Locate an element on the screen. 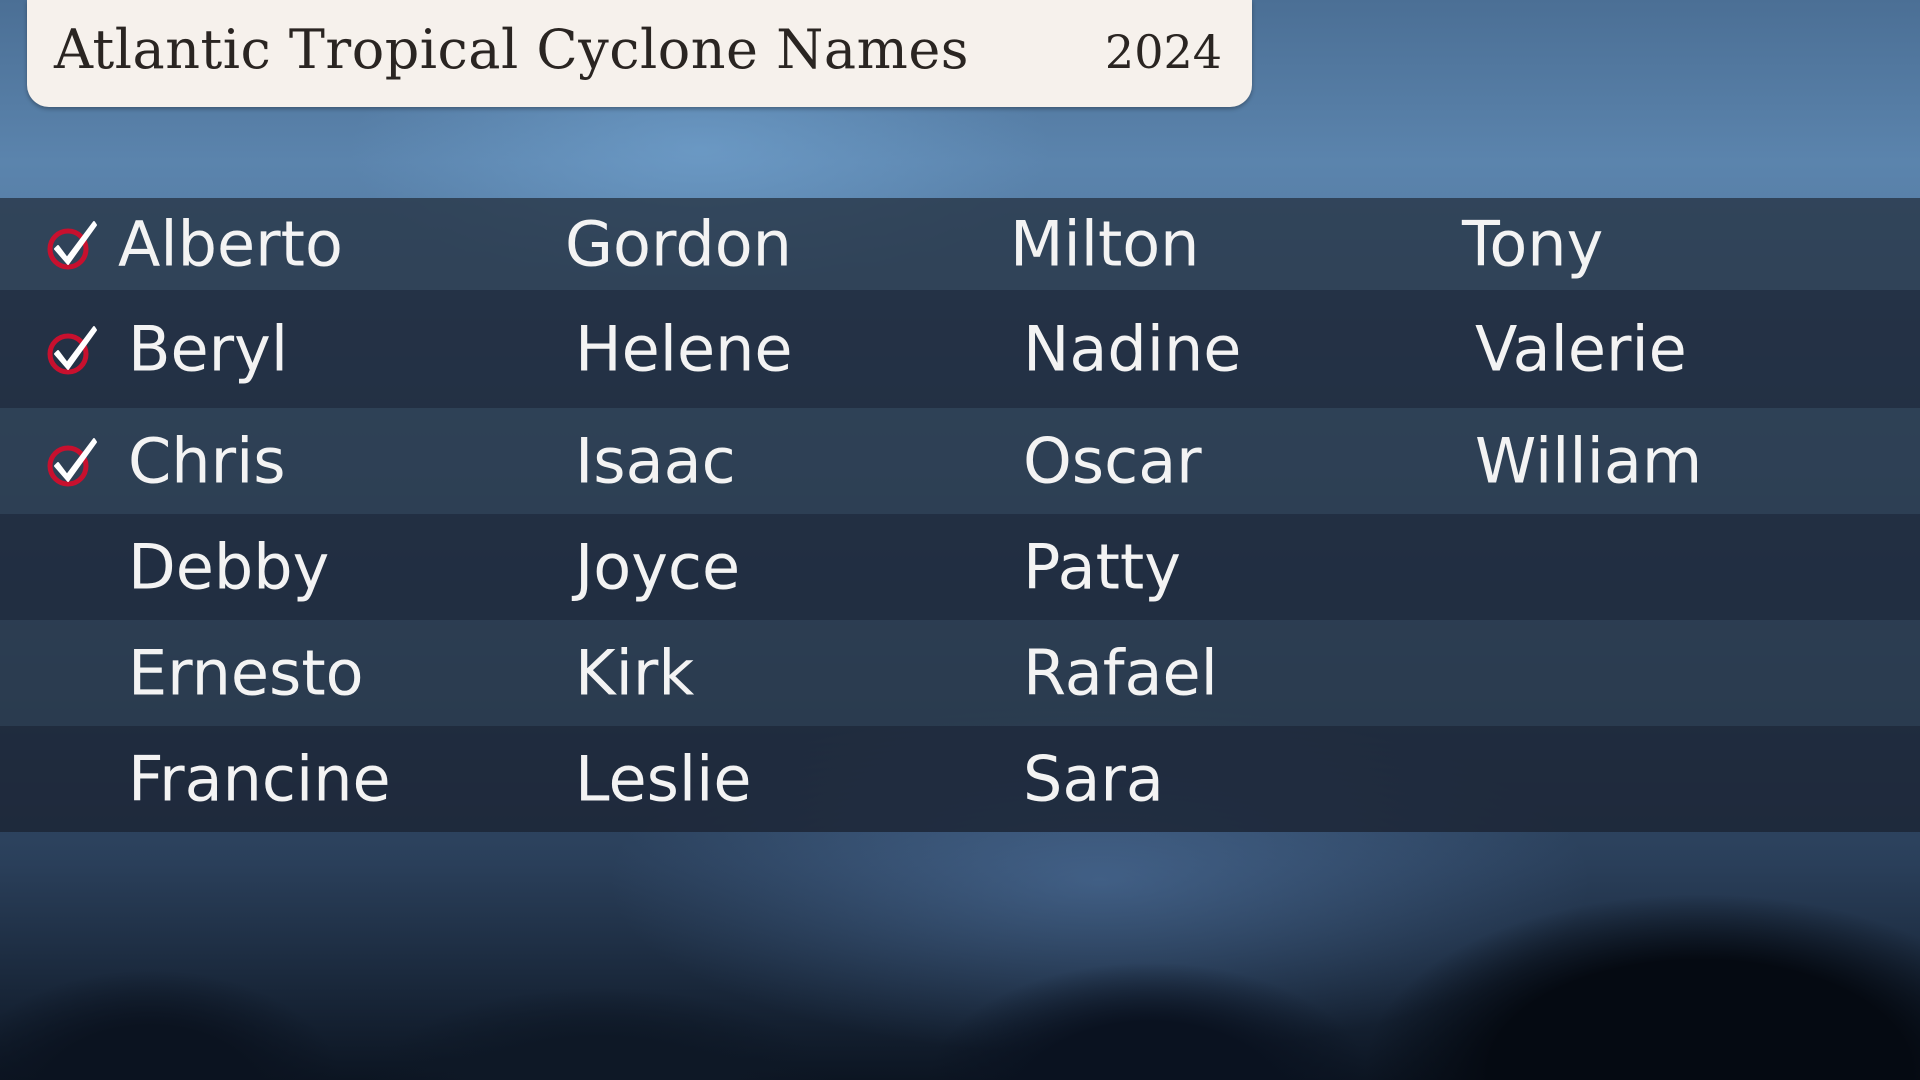 The height and width of the screenshot is (1080, 1920). storm-name: Sara is located at coordinates (1093, 779).